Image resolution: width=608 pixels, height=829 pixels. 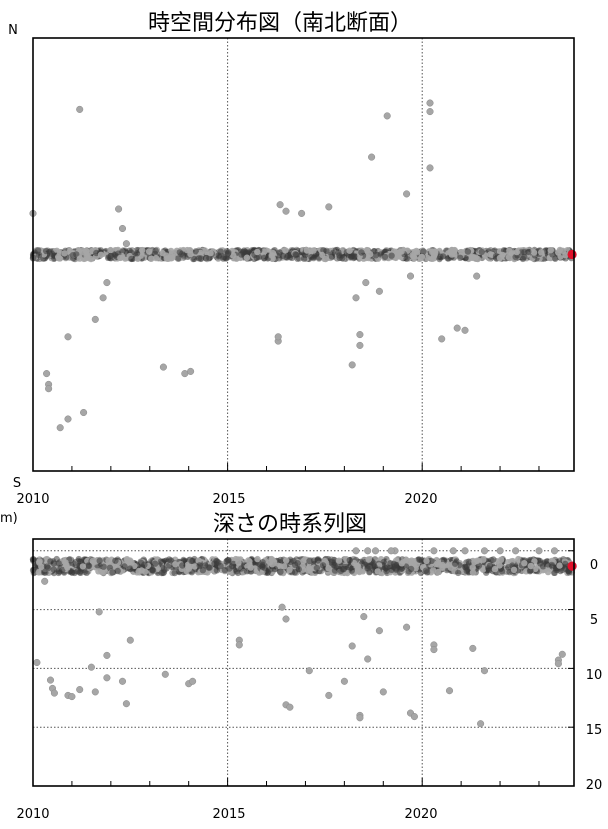 I want to click on north-label: N, so click(x=13, y=30).